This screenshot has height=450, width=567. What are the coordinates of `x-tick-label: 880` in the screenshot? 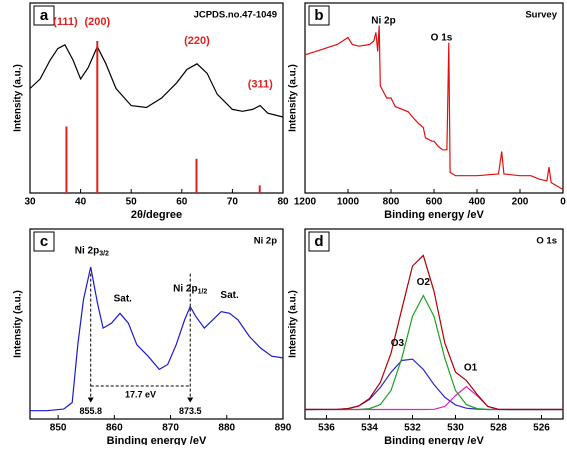 It's located at (226, 428).